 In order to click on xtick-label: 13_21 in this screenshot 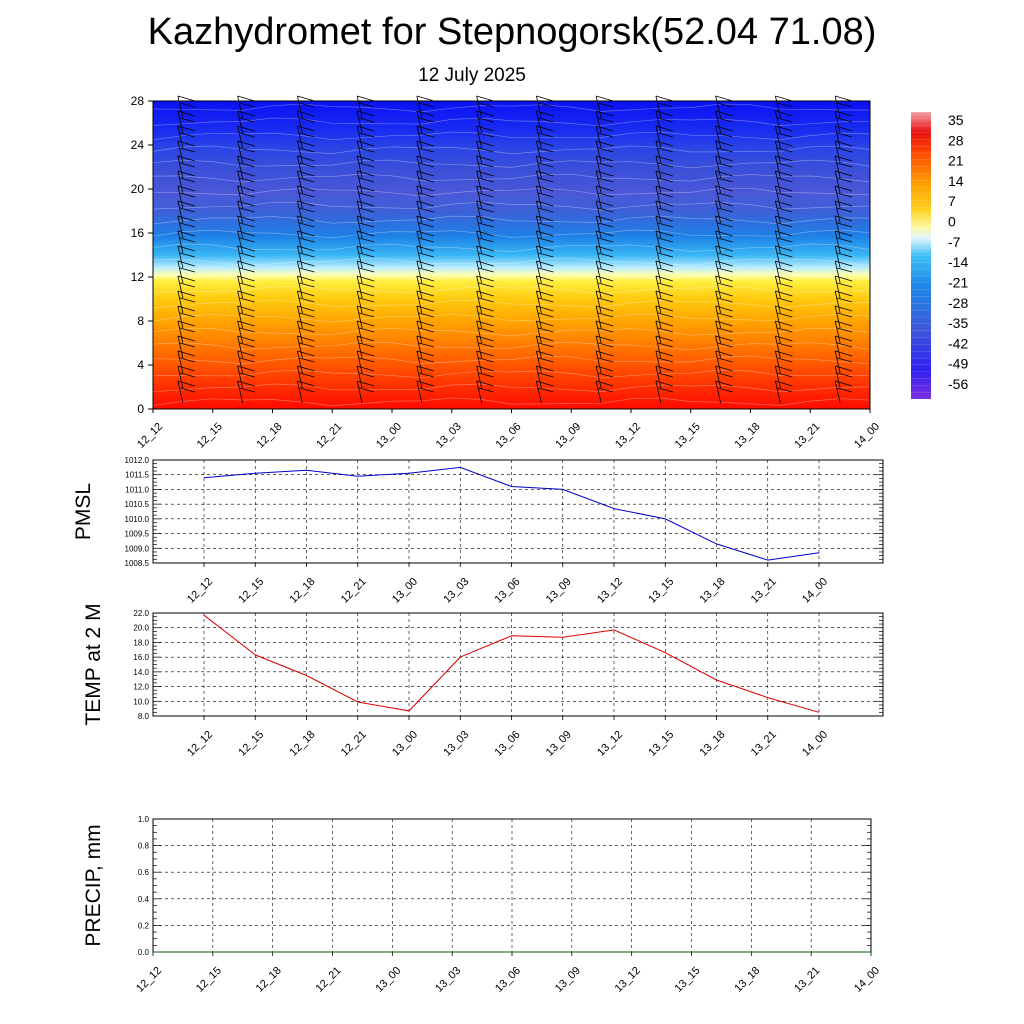, I will do `click(764, 744)`.